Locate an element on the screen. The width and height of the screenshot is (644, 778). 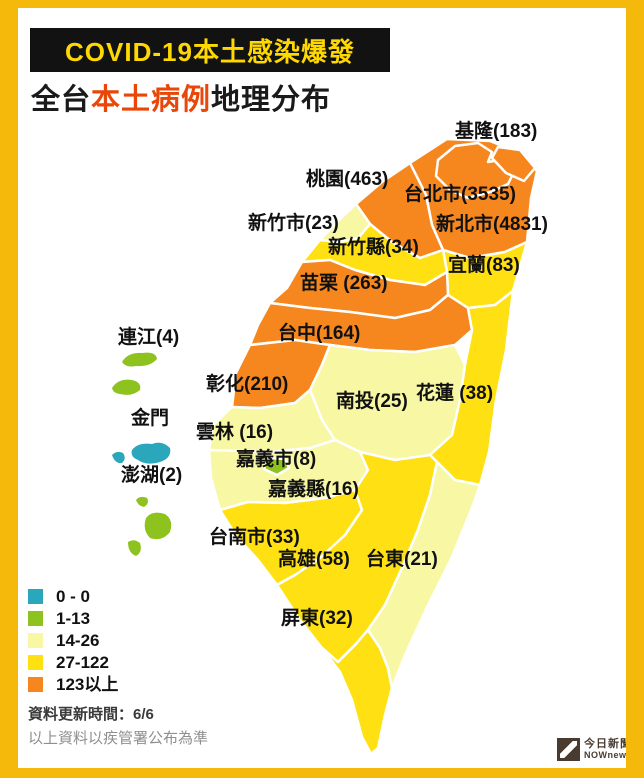
region-label-hsinchu-city: 新竹市(23) is located at coordinates (293, 223).